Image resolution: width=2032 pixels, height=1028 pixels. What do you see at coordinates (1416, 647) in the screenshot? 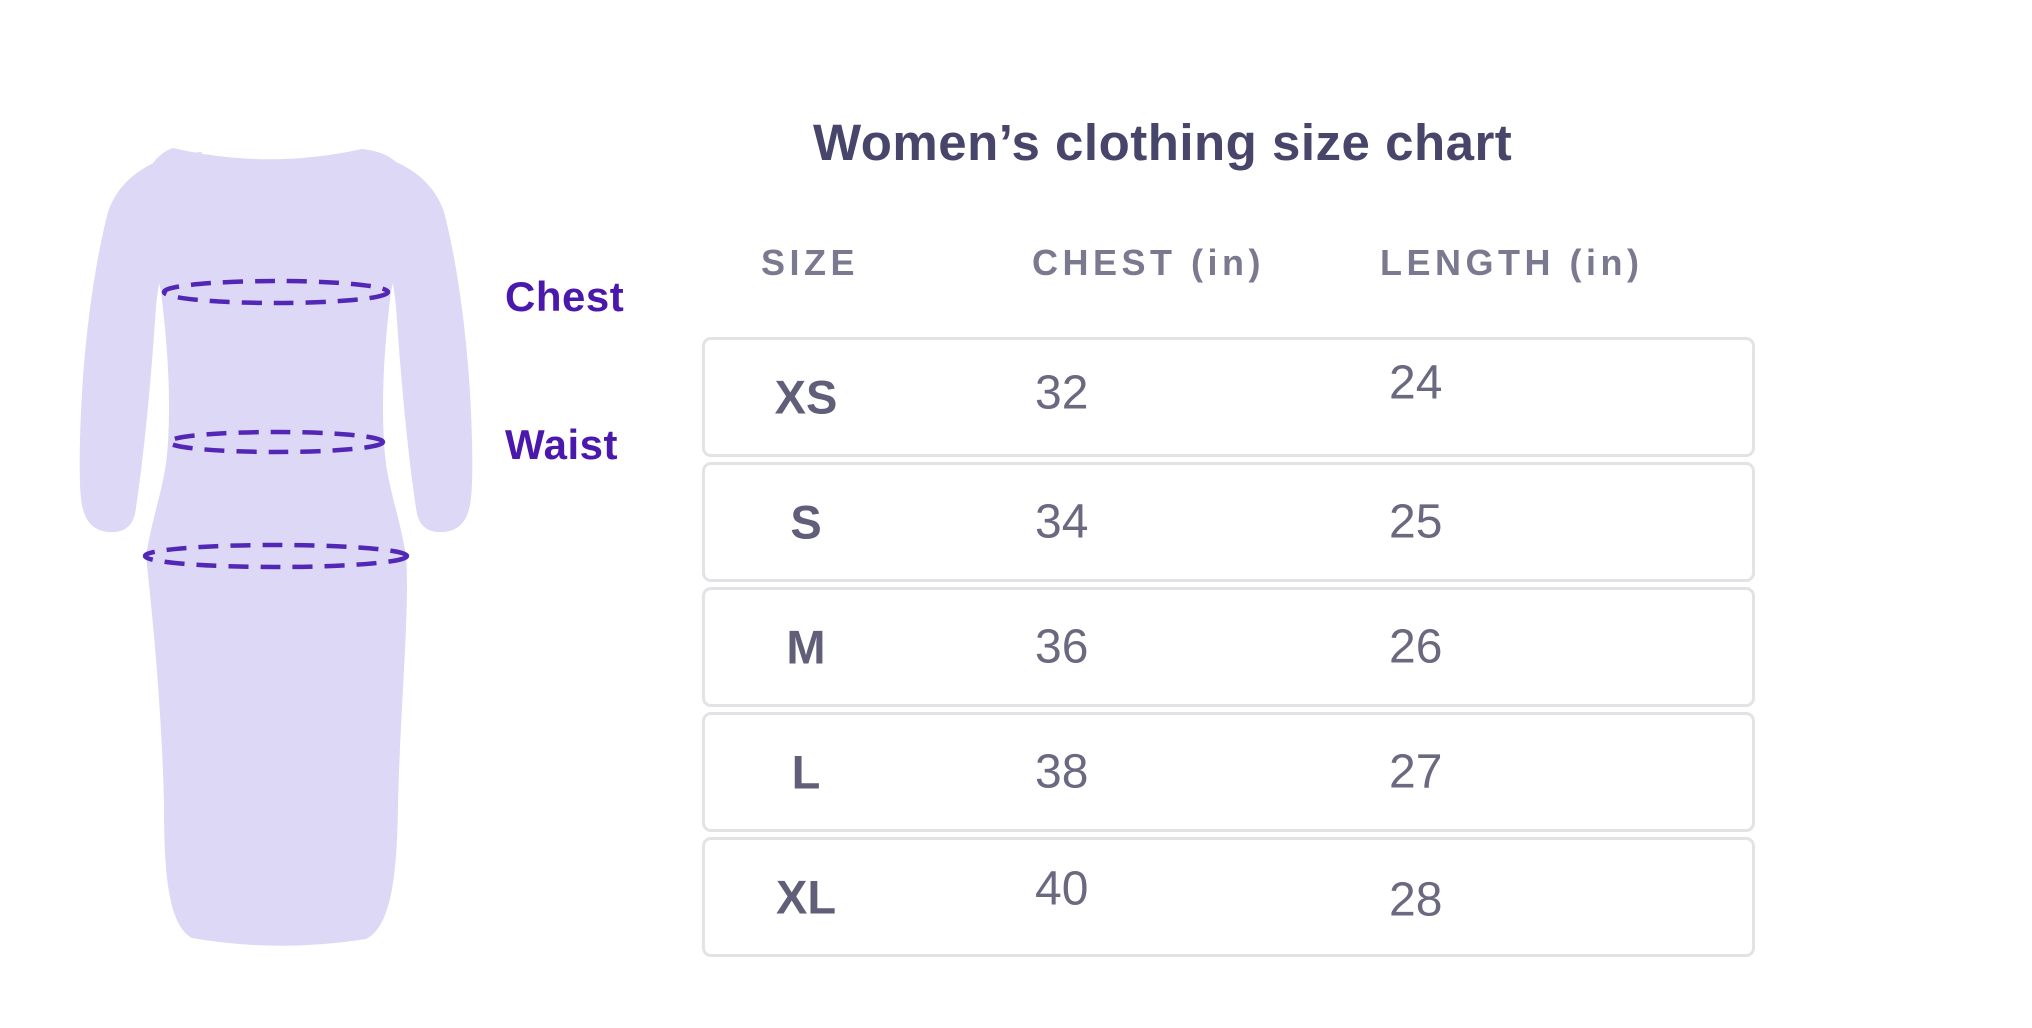
I see `cell-length: 26` at bounding box center [1416, 647].